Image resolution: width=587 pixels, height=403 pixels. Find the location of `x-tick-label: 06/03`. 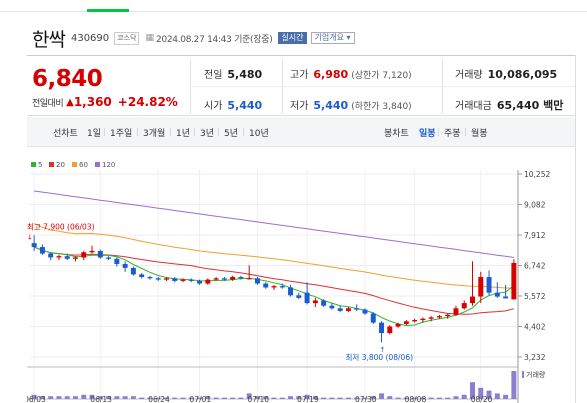

x-tick-label: 06/03 is located at coordinates (36, 399).